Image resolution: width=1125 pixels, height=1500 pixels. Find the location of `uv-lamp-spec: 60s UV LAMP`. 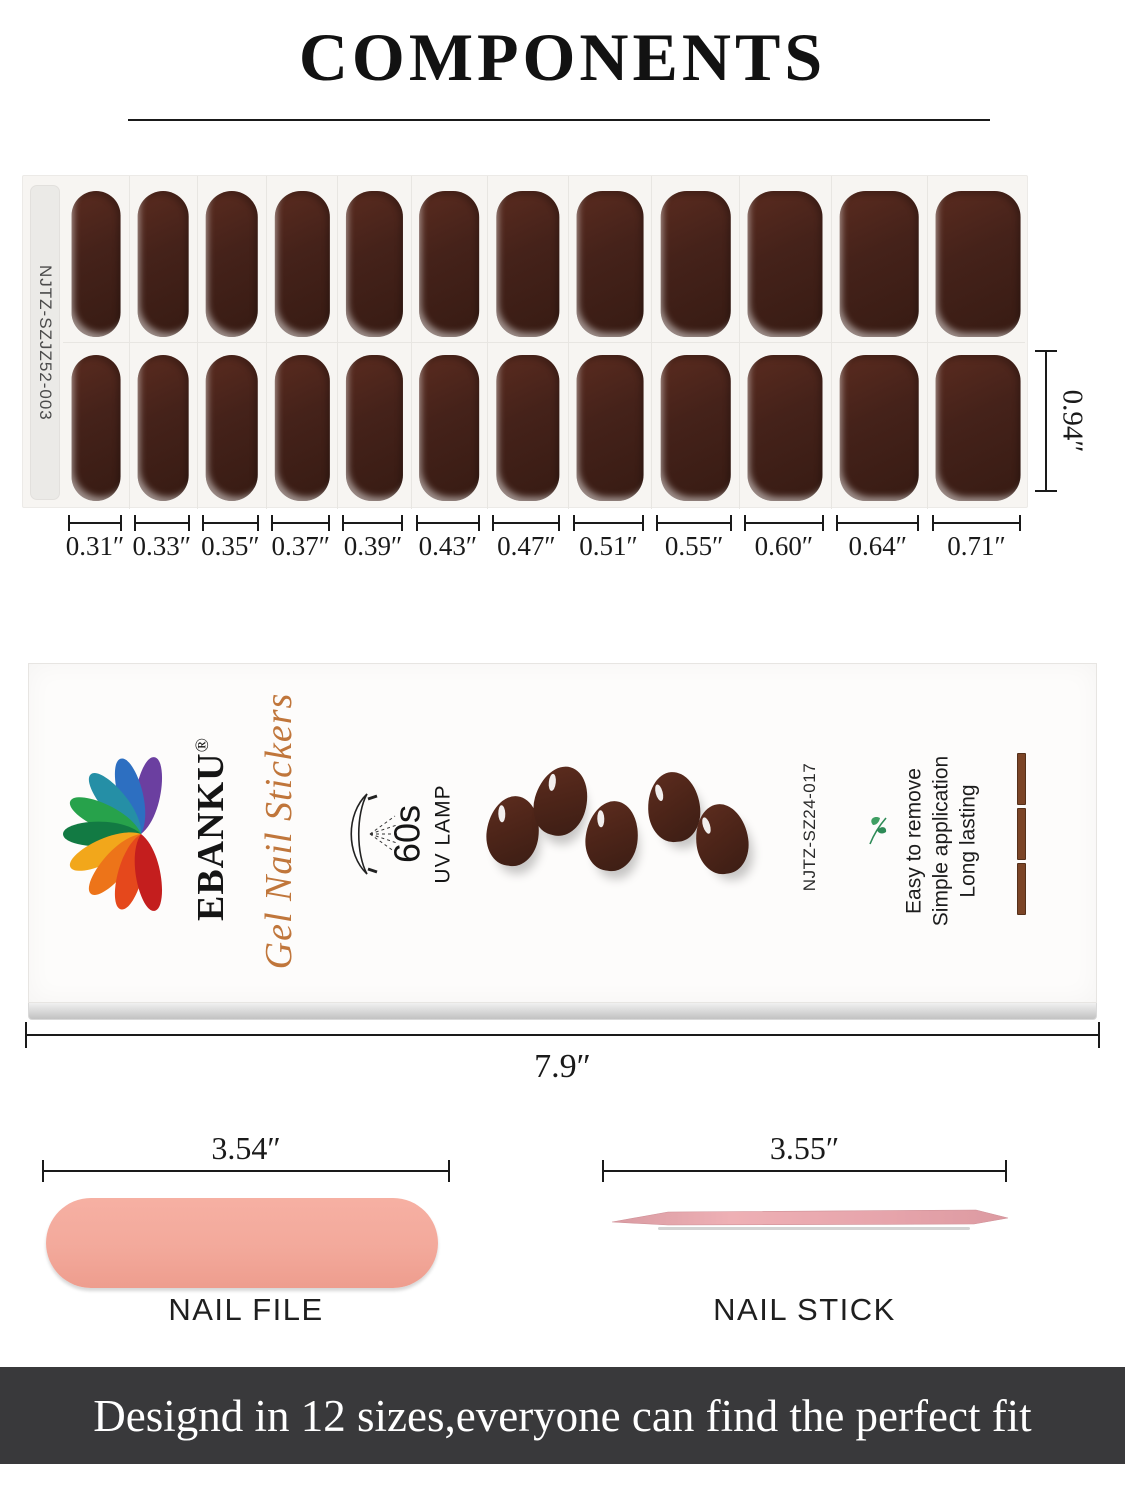

uv-lamp-spec: 60s UV LAMP is located at coordinates (421, 833).